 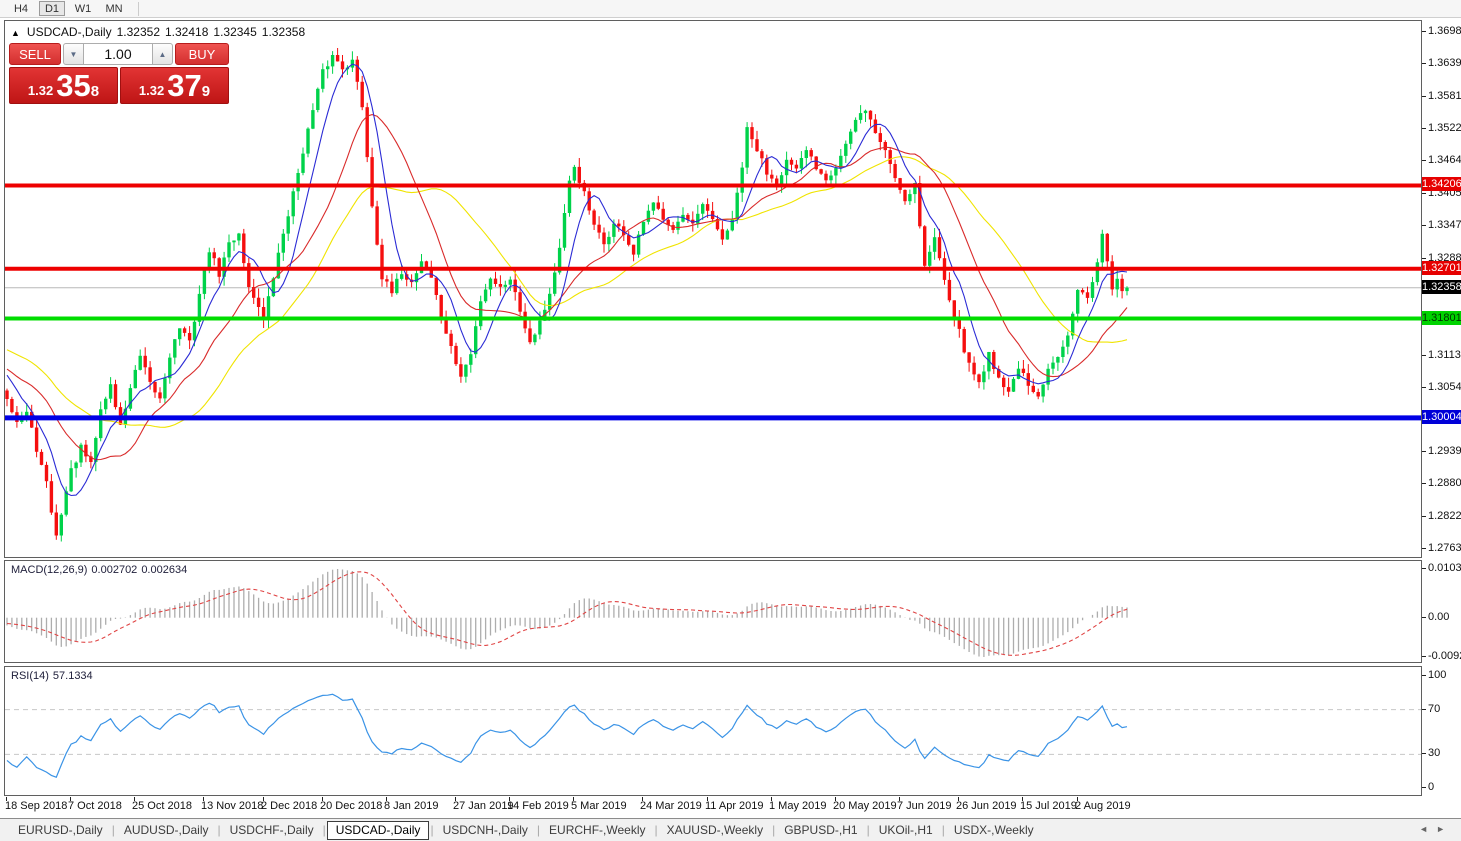 I want to click on ohlc-high: 1.32418, so click(x=187, y=32).